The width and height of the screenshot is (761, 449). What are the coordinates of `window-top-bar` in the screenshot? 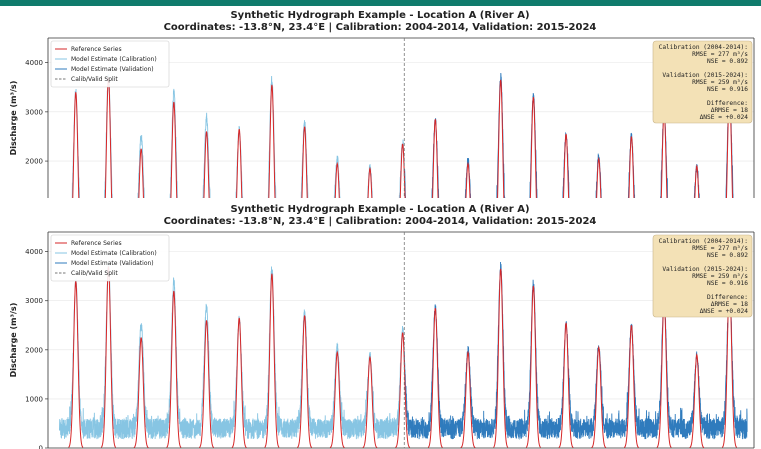 It's located at (380, 3).